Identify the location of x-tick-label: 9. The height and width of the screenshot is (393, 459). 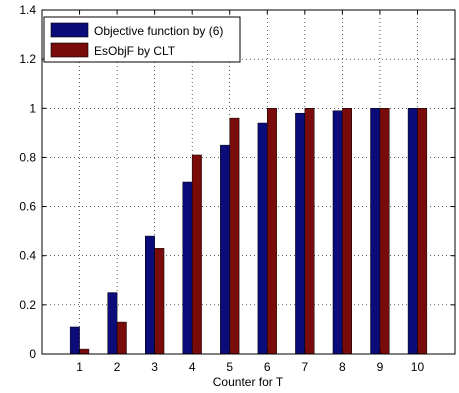
(380, 367).